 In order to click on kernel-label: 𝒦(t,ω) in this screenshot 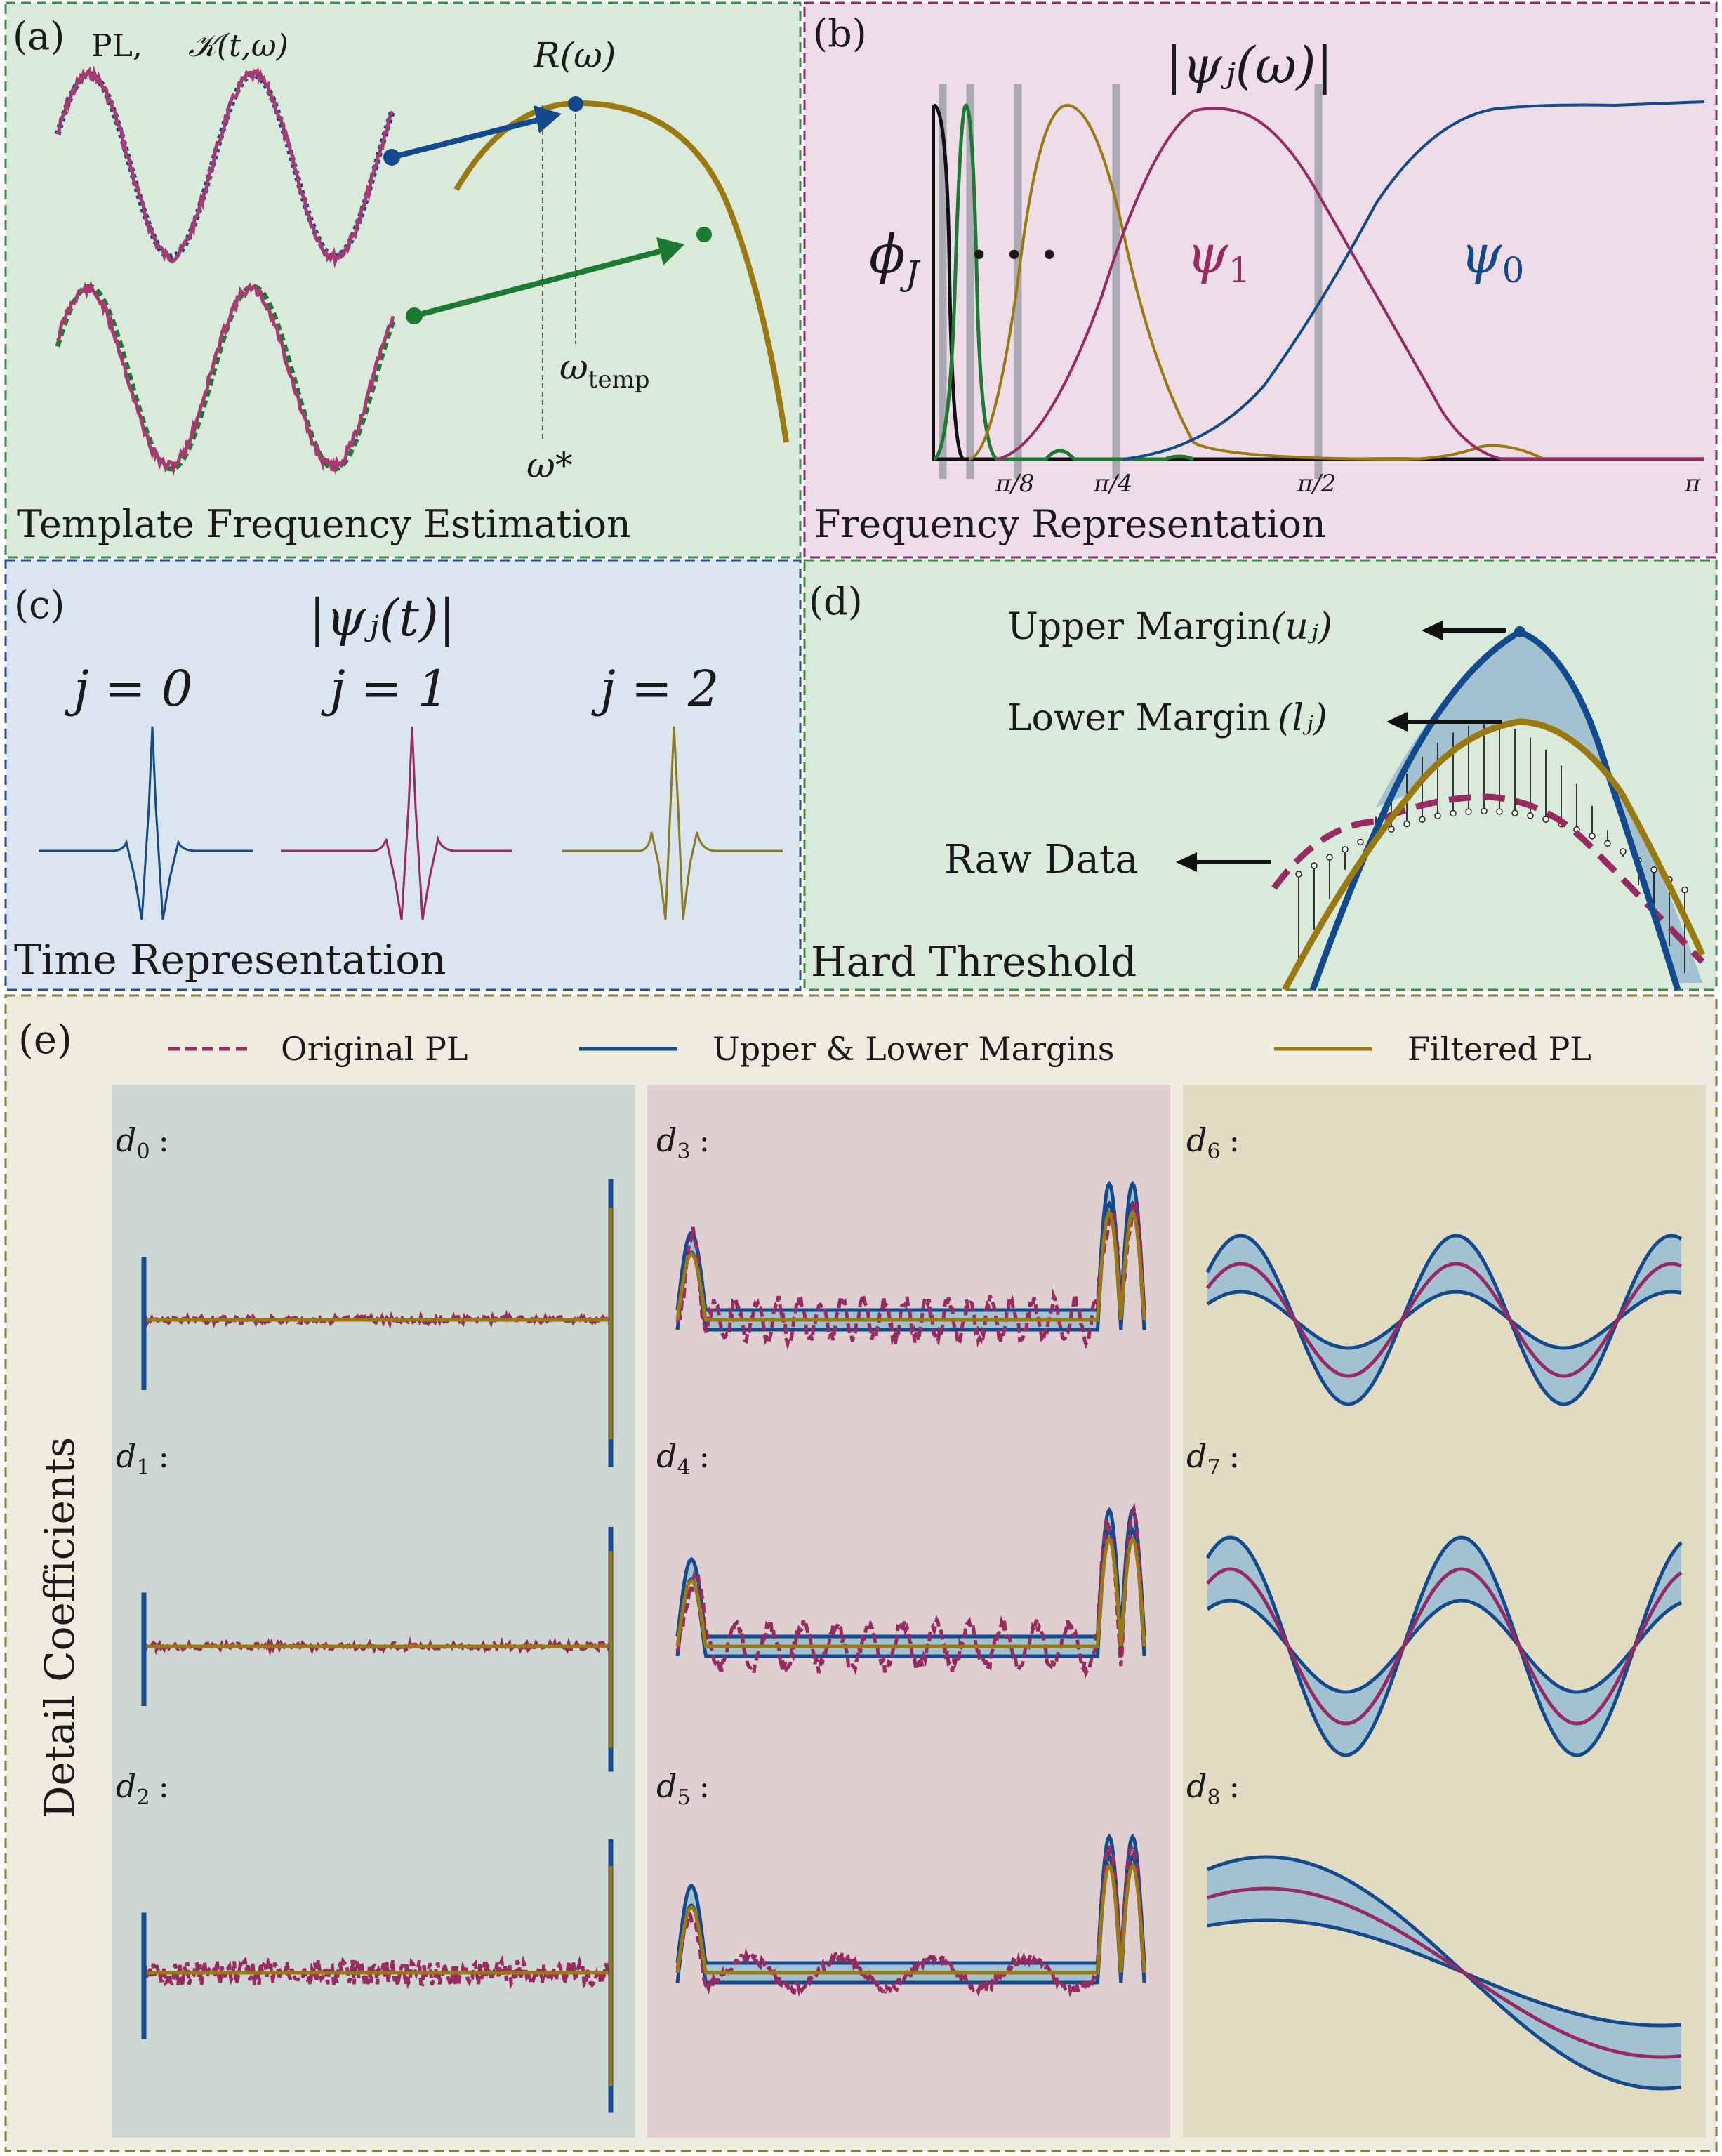, I will do `click(238, 46)`.